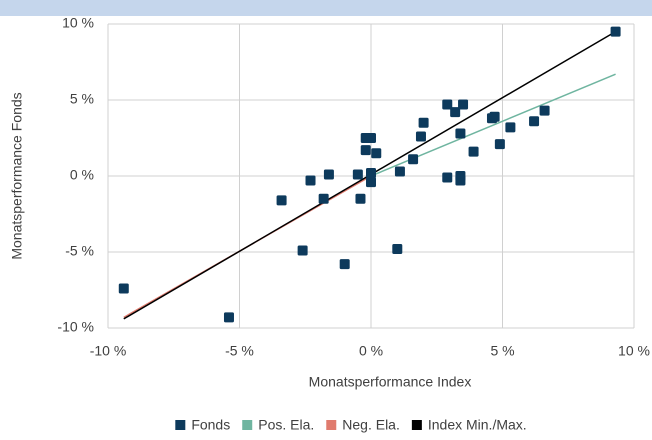  I want to click on y-tick-label: 0 %, so click(82, 175).